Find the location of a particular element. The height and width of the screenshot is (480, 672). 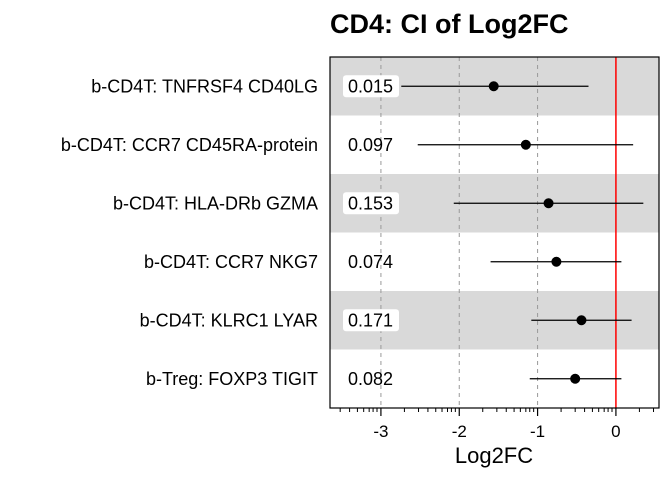

p-value: 0.082 is located at coordinates (370, 379).